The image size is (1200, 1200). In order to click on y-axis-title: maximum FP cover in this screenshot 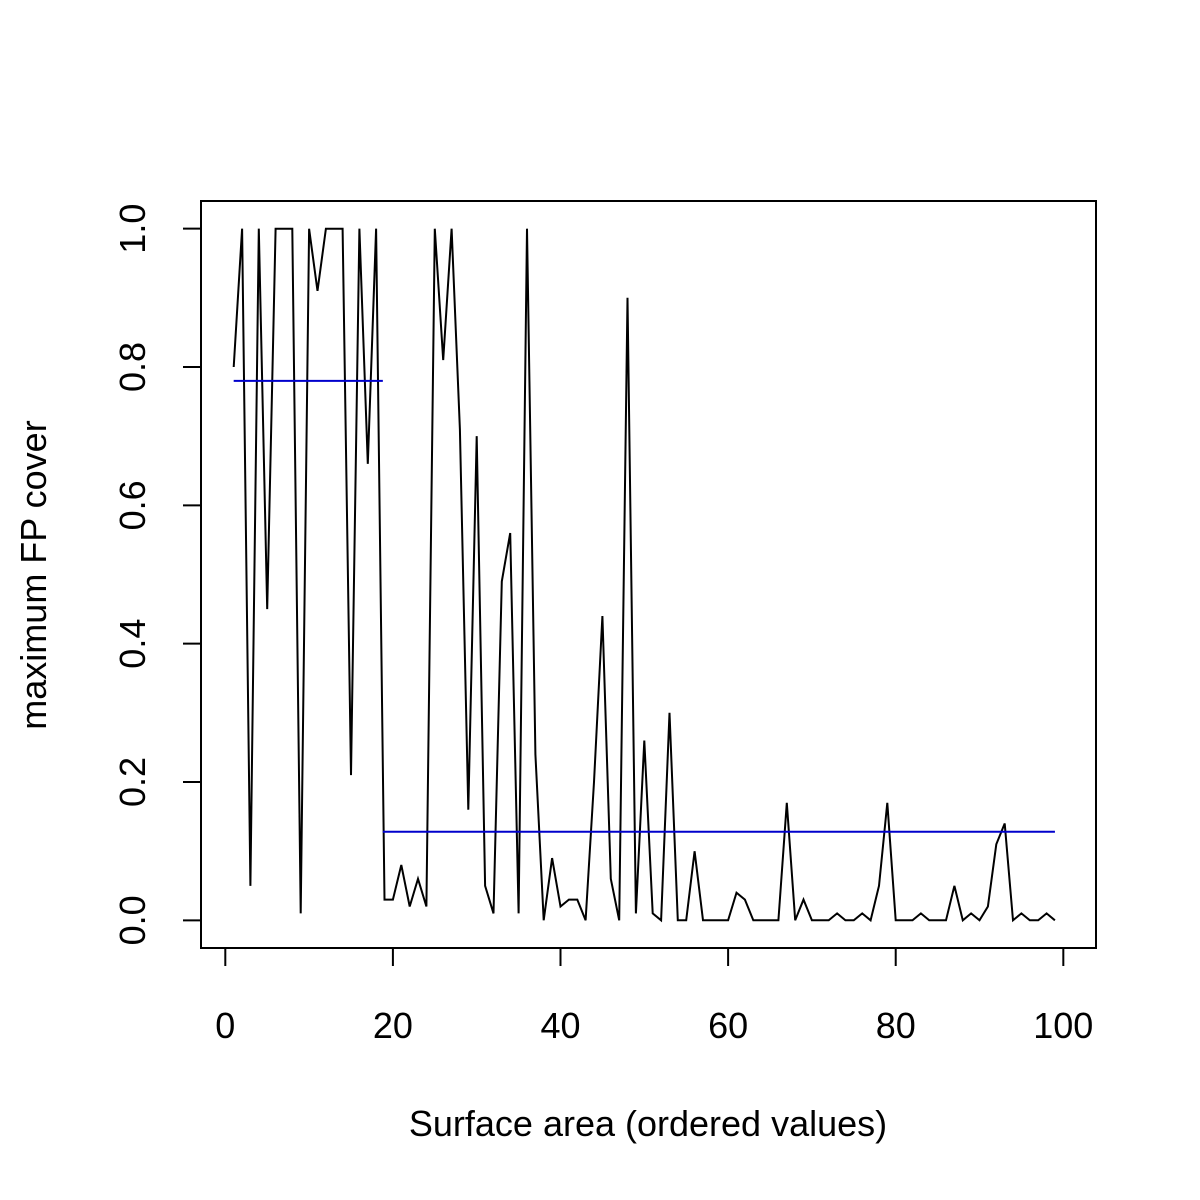, I will do `click(33, 574)`.